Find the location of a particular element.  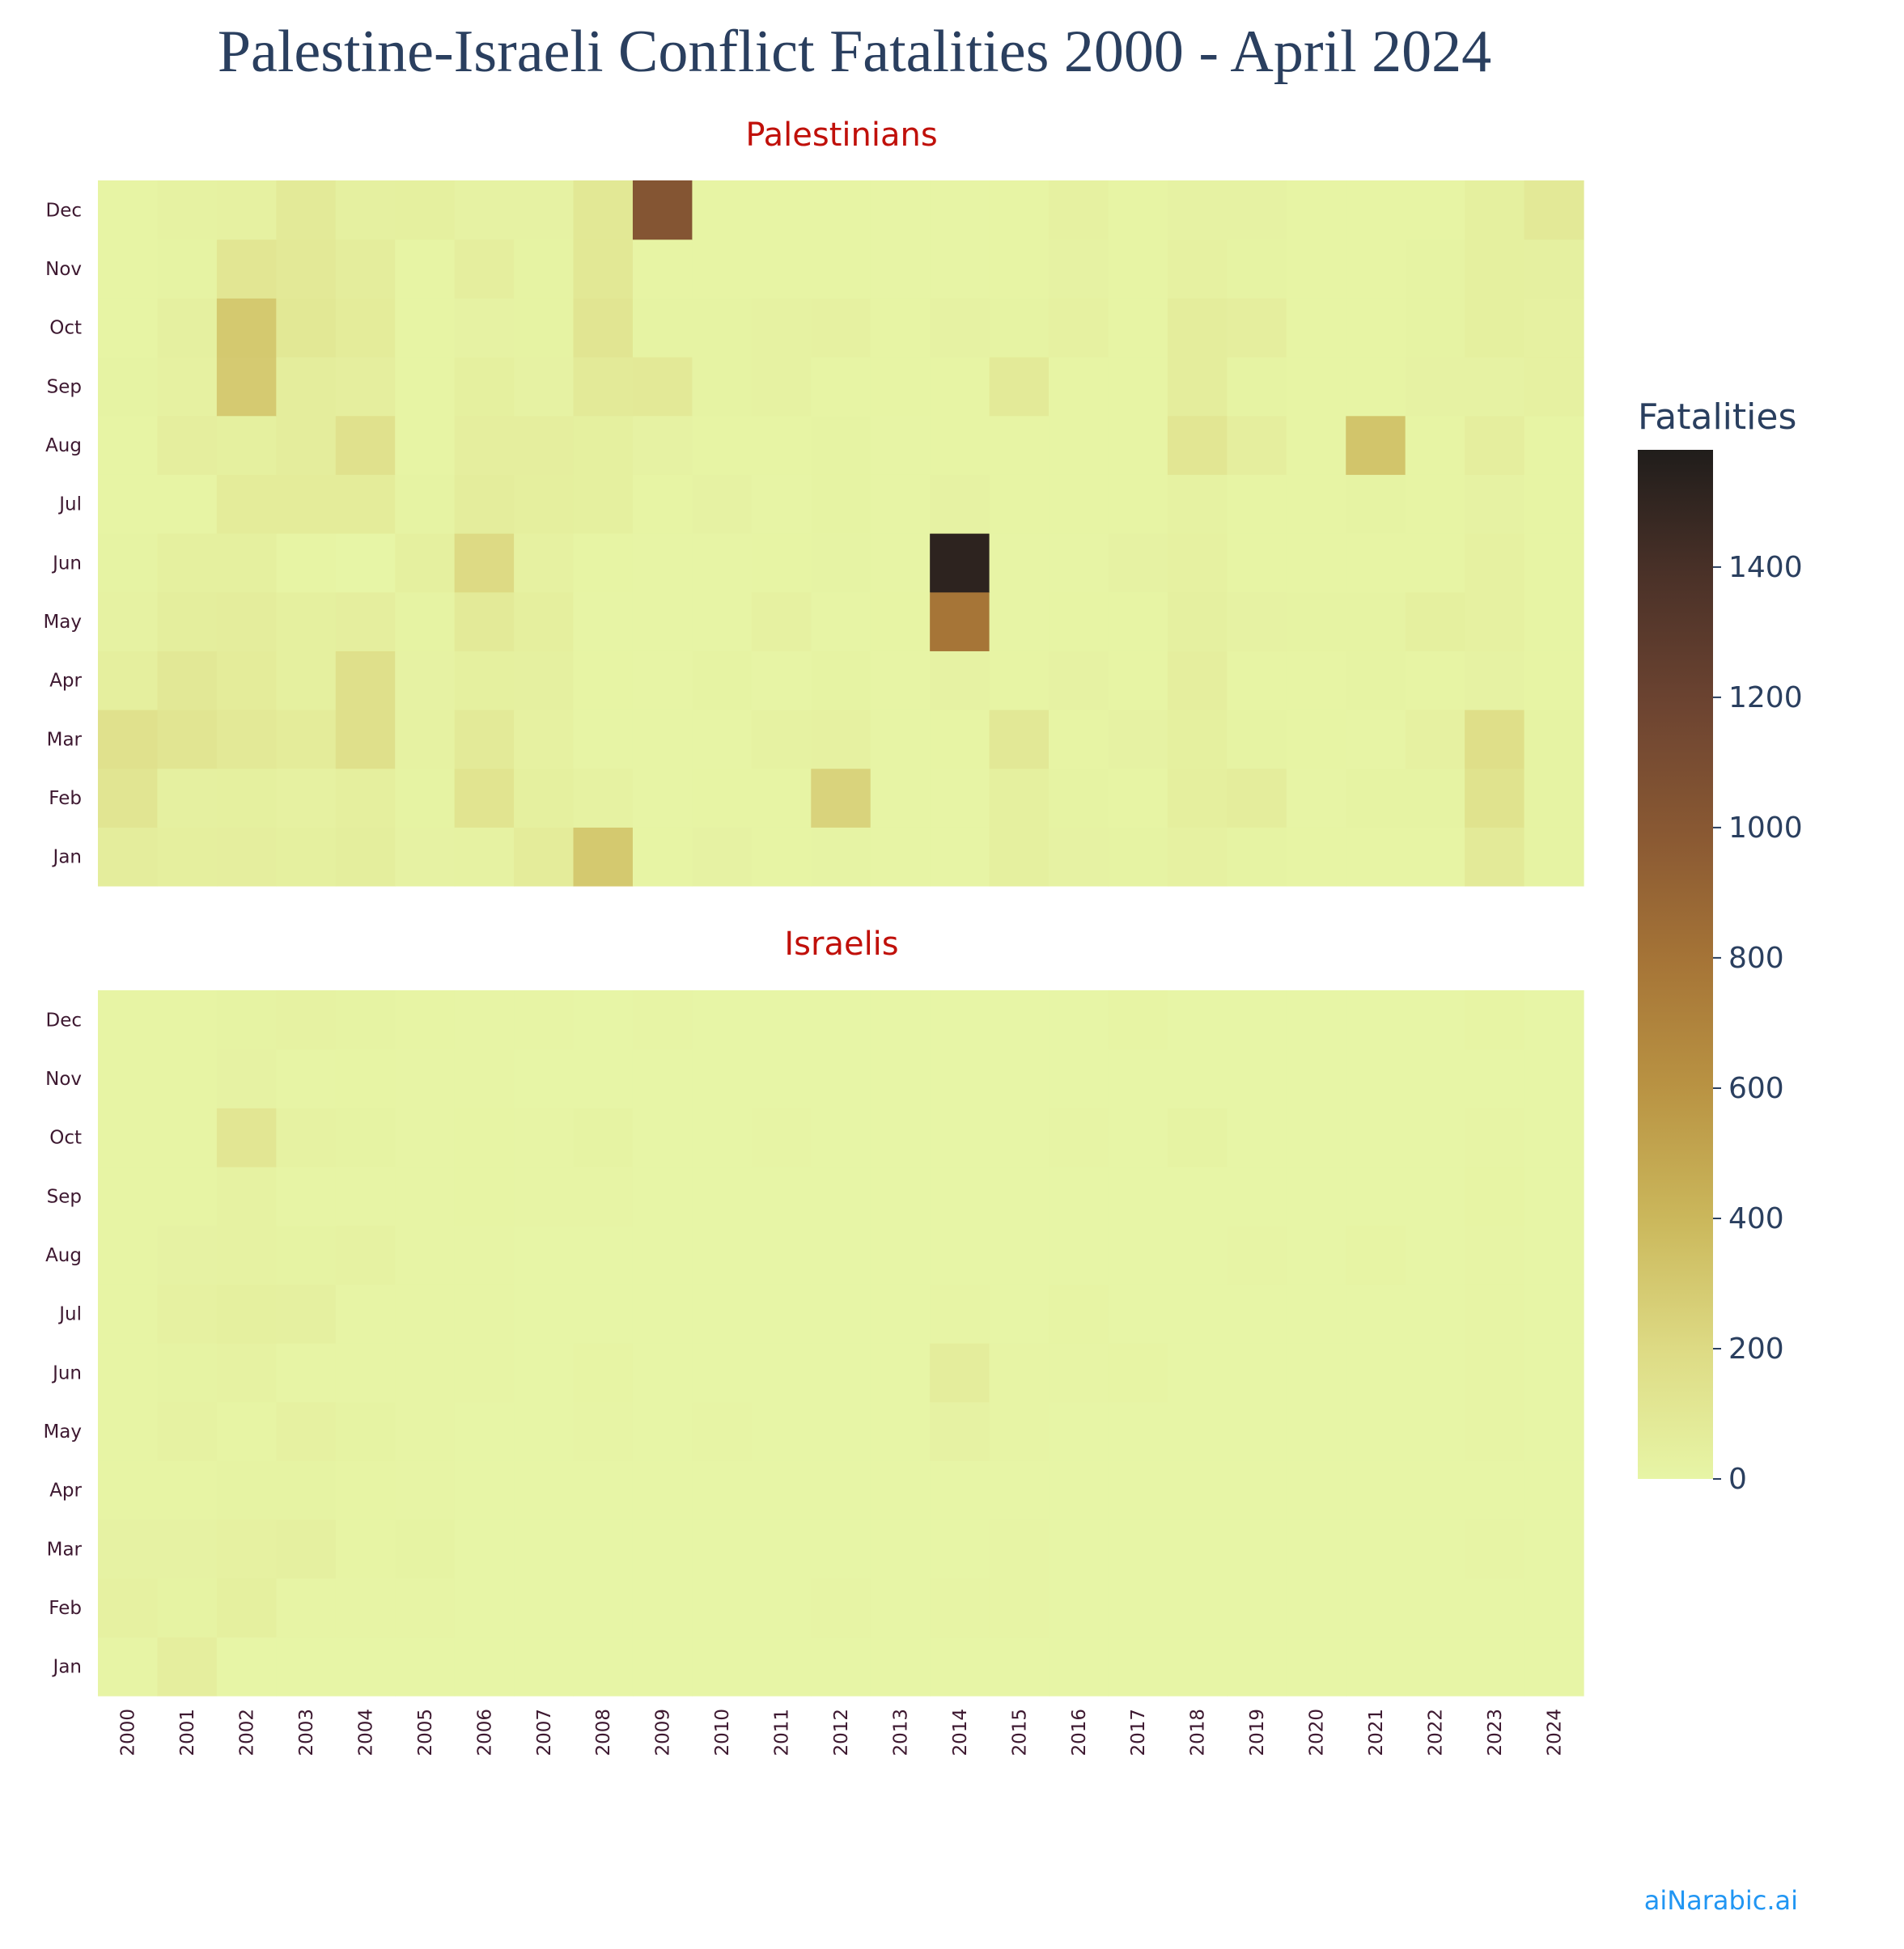

x-tick-label: 2021 is located at coordinates (1376, 1732).